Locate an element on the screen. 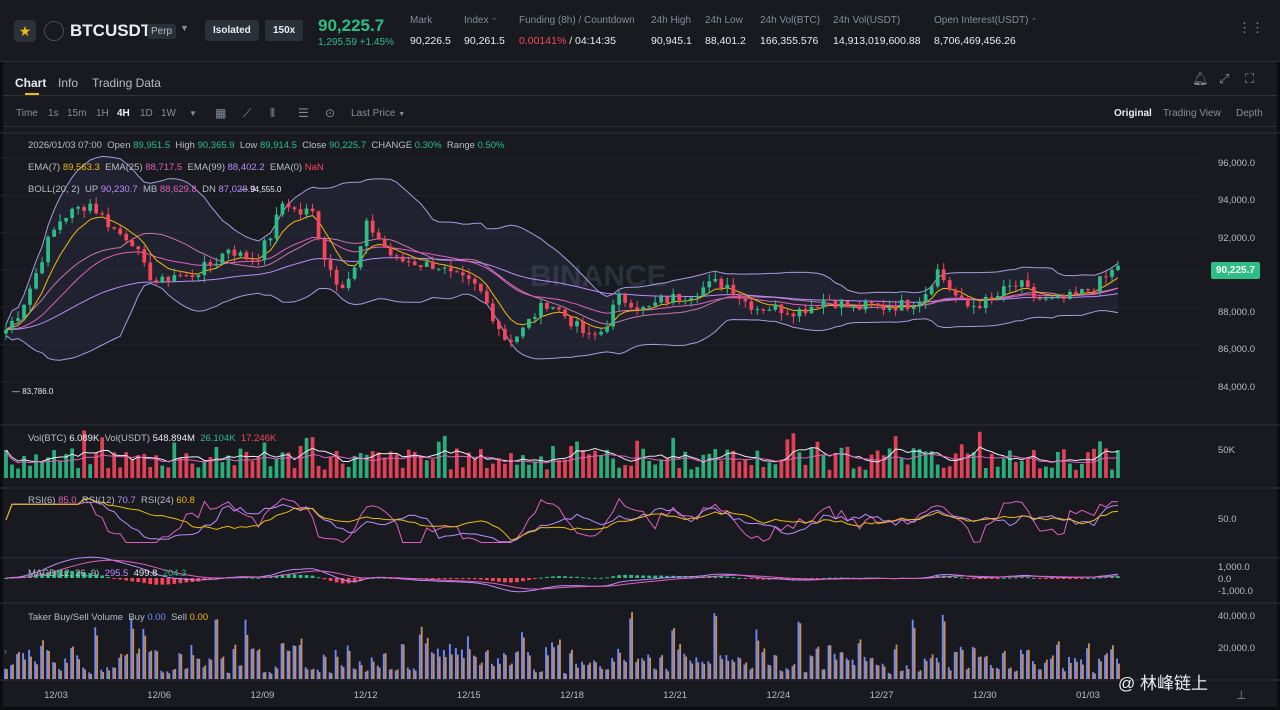  view-depth: Depth is located at coordinates (1249, 113).